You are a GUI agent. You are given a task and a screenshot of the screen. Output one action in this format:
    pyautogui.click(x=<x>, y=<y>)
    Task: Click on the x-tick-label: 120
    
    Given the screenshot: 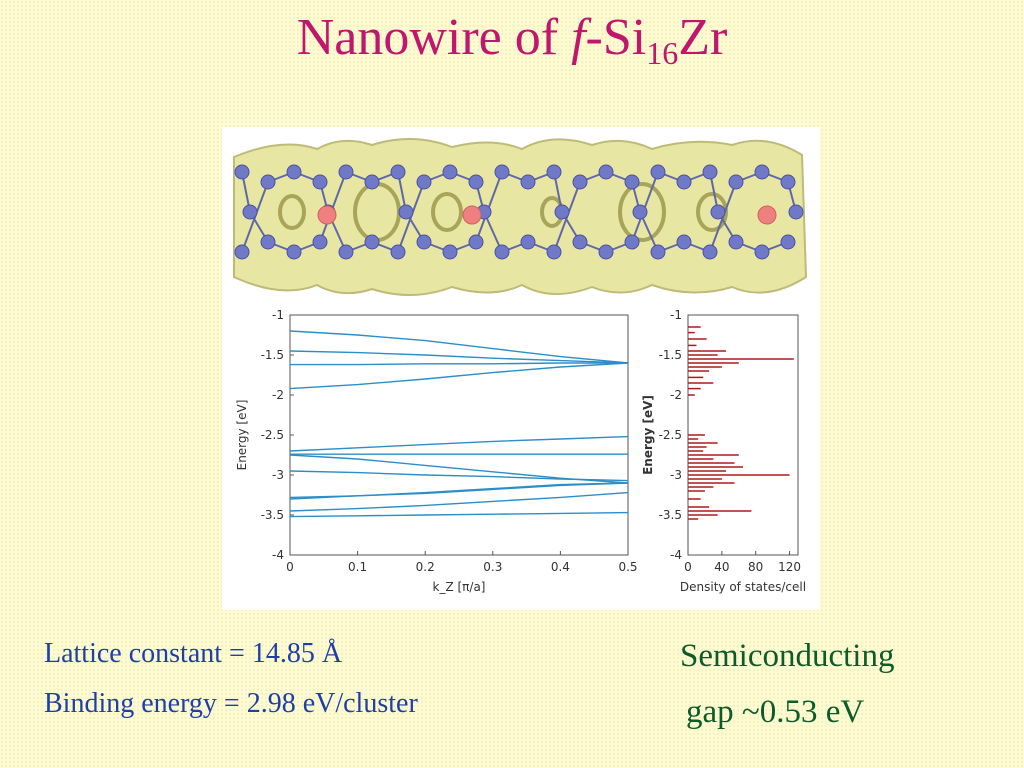 What is the action you would take?
    pyautogui.click(x=789, y=567)
    